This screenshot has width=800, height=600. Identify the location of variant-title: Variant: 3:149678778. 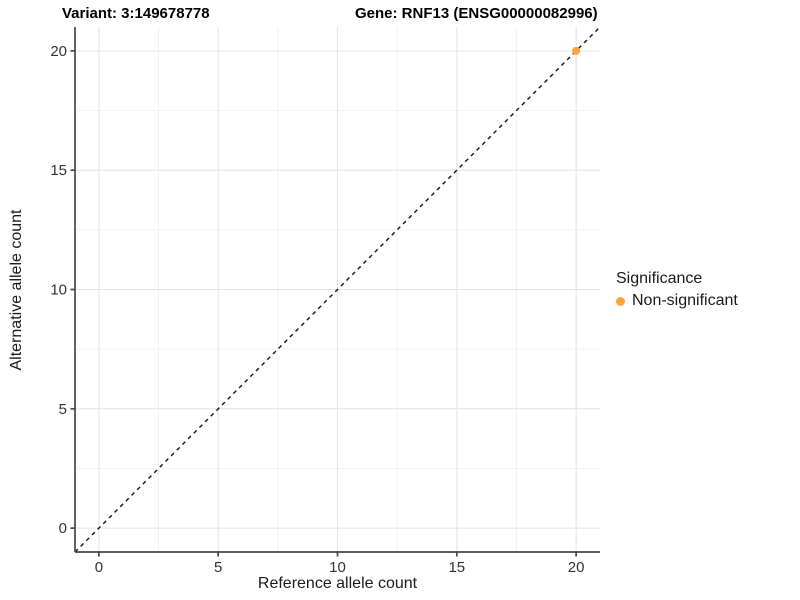
(136, 13).